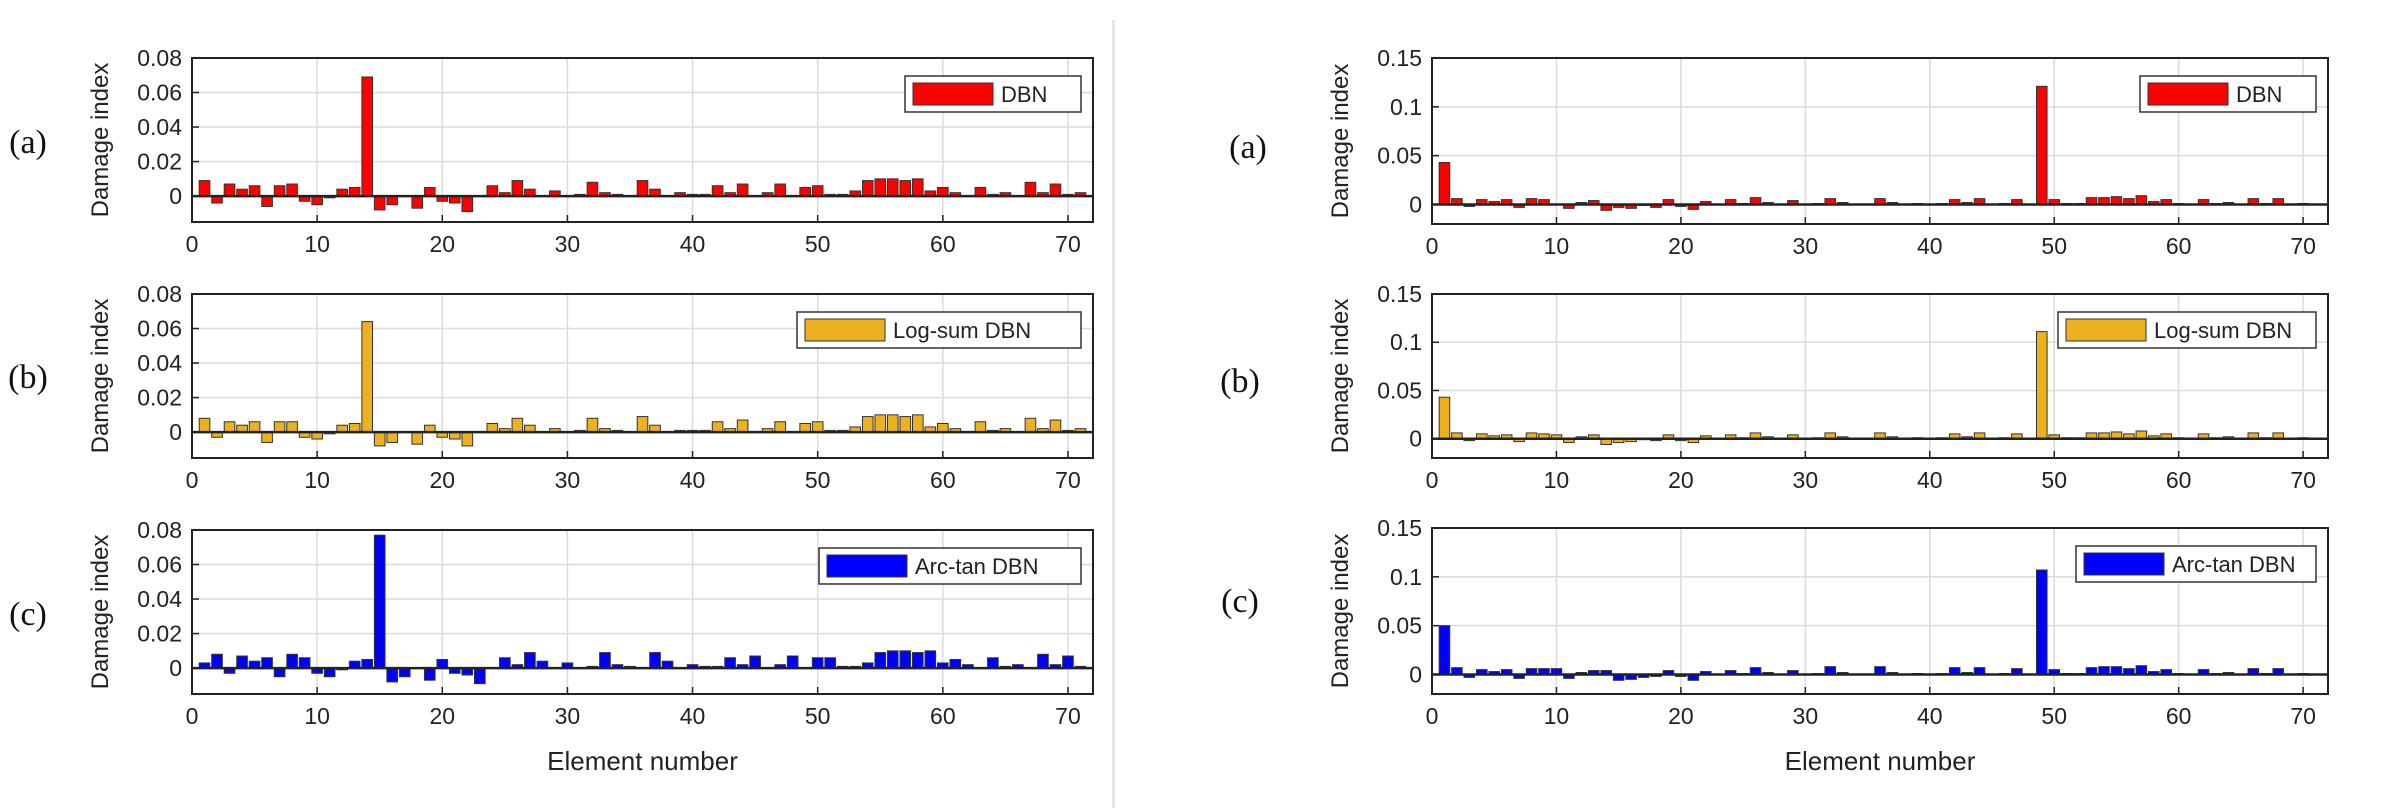 The image size is (2398, 808). What do you see at coordinates (159, 363) in the screenshot?
I see `y-tick-label: 0.04` at bounding box center [159, 363].